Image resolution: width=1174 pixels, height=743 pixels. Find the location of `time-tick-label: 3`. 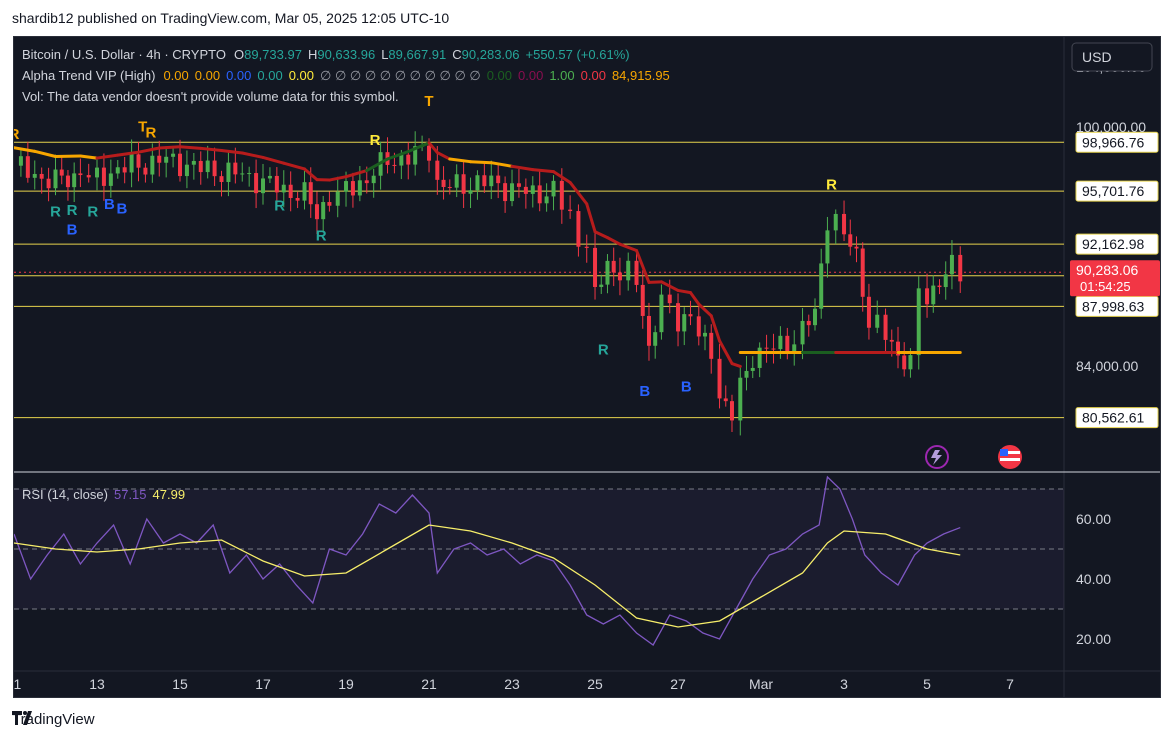

time-tick-label: 3 is located at coordinates (844, 684).